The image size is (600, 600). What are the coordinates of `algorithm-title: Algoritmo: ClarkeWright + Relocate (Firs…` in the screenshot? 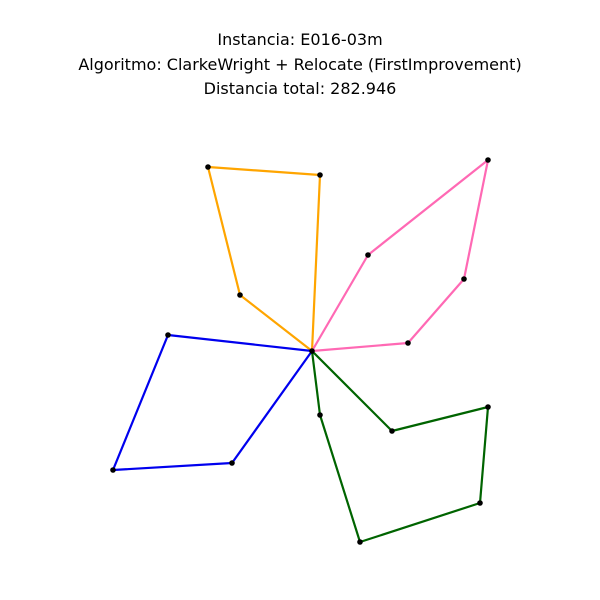 It's located at (300, 64).